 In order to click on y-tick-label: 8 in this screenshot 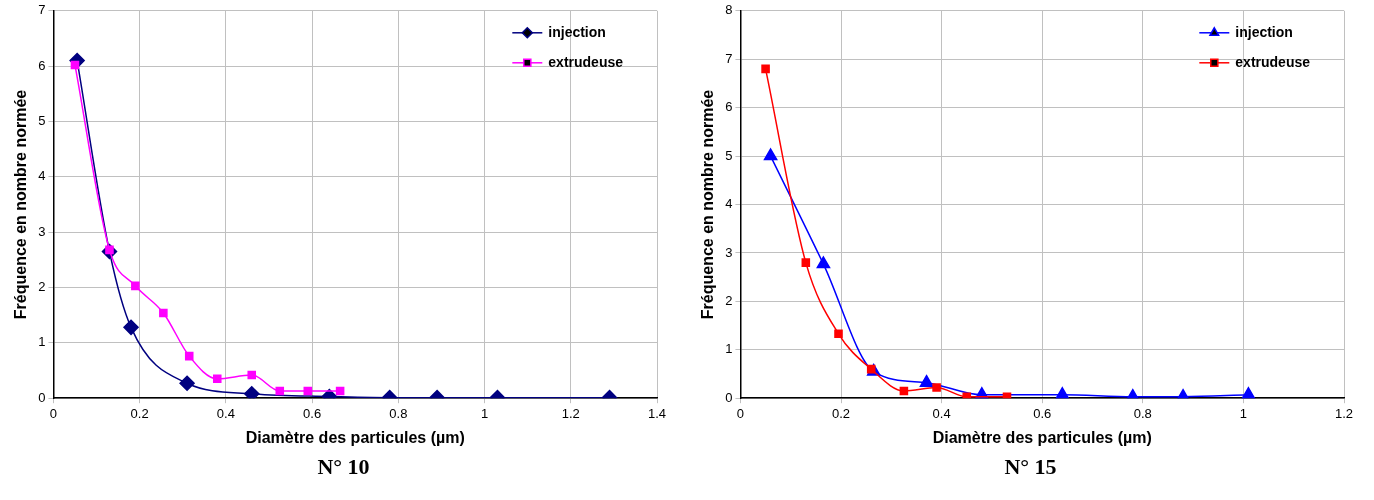, I will do `click(729, 10)`.